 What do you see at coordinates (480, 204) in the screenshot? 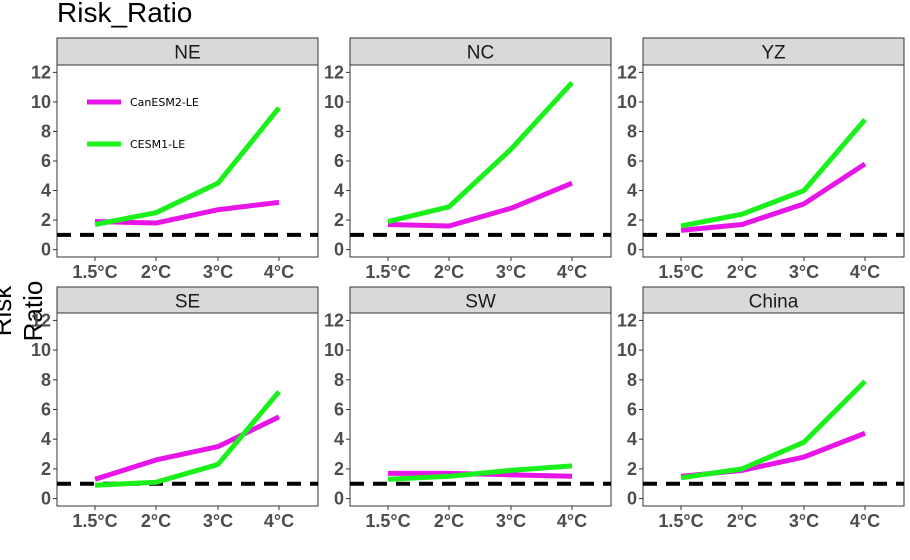
I see `series-line-nc-canesm2-le` at bounding box center [480, 204].